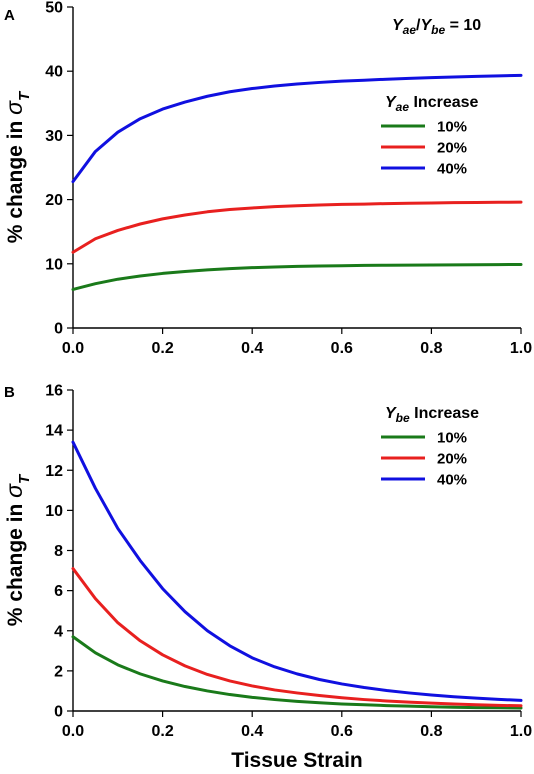 Image resolution: width=534 pixels, height=774 pixels. Describe the element at coordinates (54, 431) in the screenshot. I see `y-tick-label: 14` at that location.